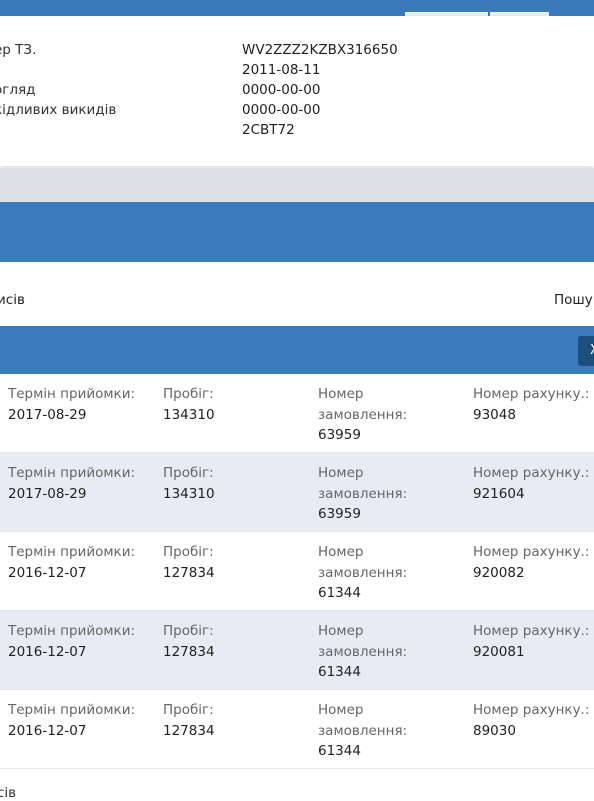 The image size is (594, 801). I want to click on search-label: Пошук, so click(574, 300).